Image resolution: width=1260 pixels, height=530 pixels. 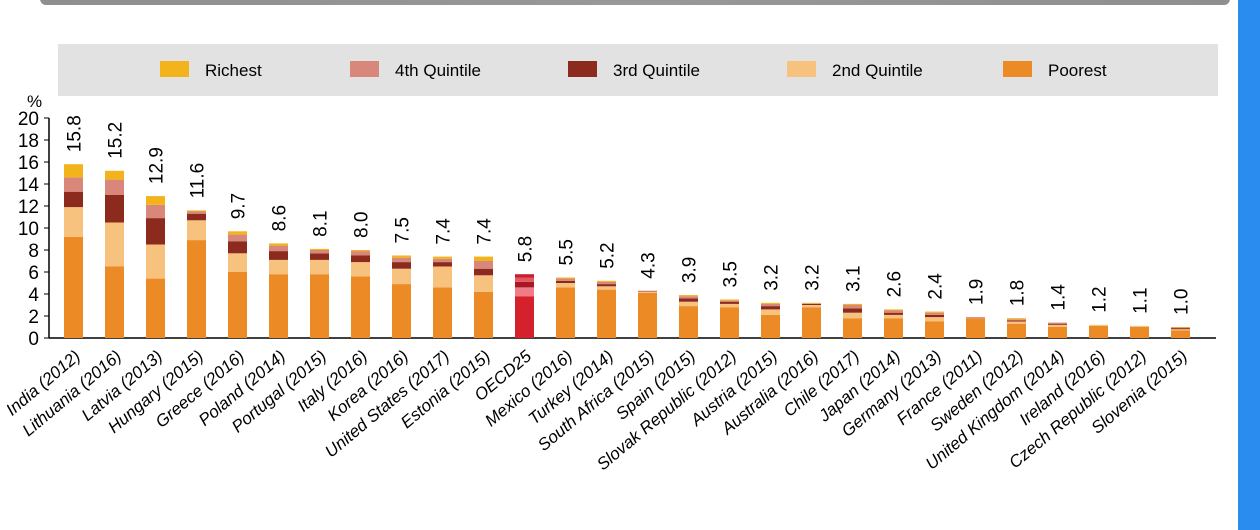 What do you see at coordinates (1018, 293) in the screenshot?
I see `total-label-sweden-2012: 1.8` at bounding box center [1018, 293].